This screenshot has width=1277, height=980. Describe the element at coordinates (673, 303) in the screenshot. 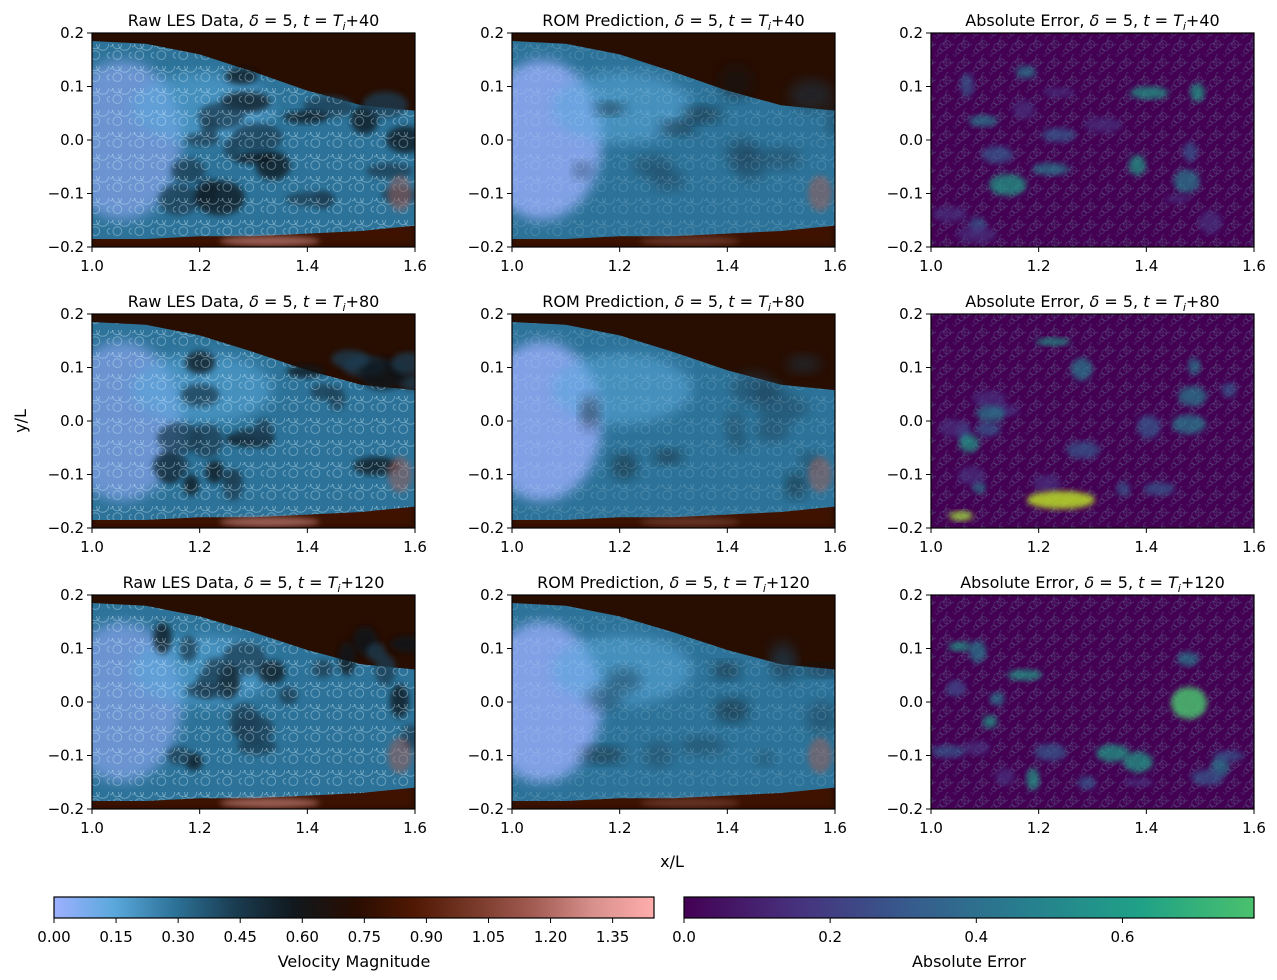

I see `panel-title: ROM Prediction, δ = 5, t = Ti+80` at that location.